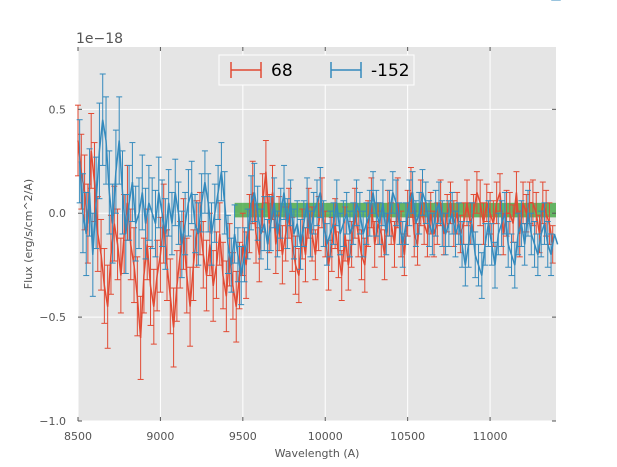 Image resolution: width=617 pixels, height=467 pixels. I want to click on legend-label: -152, so click(390, 71).